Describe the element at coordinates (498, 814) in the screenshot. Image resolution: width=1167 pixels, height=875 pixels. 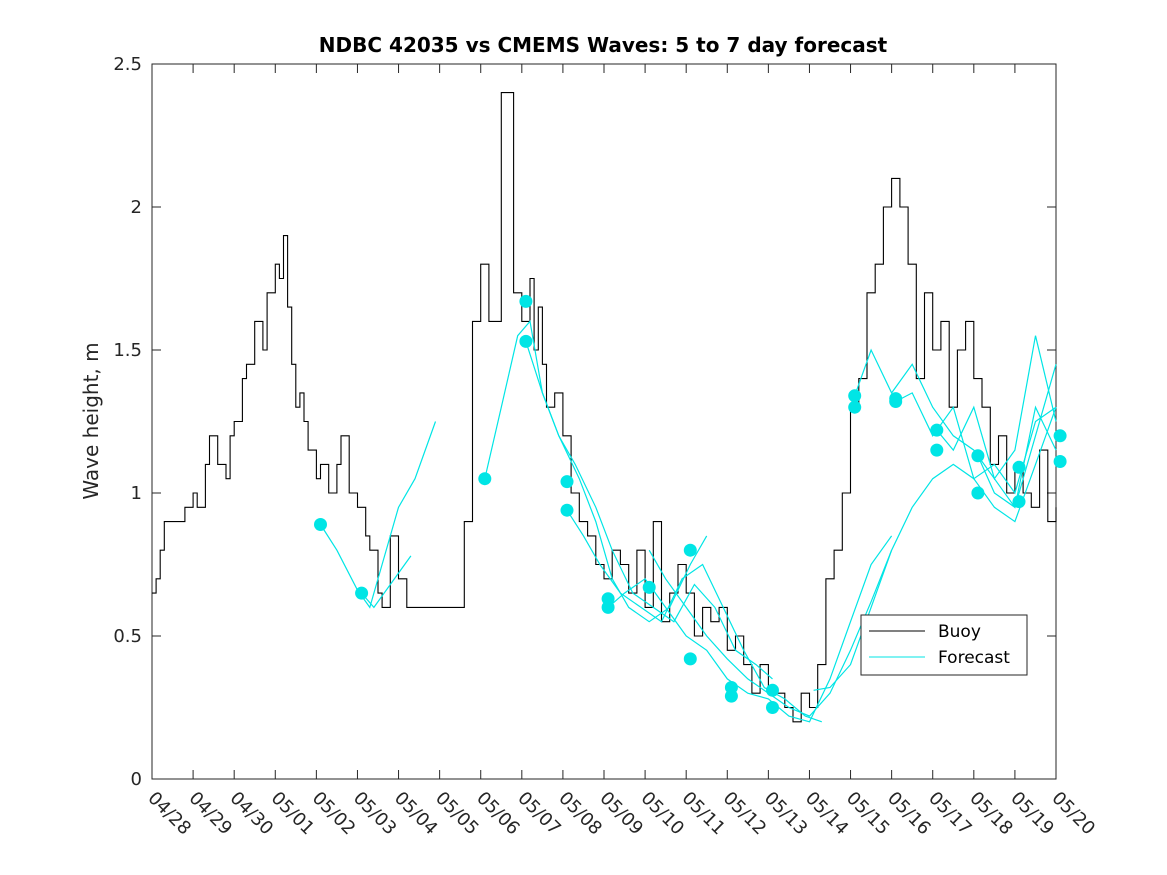
I see `x-tick-label: 05/06` at that location.